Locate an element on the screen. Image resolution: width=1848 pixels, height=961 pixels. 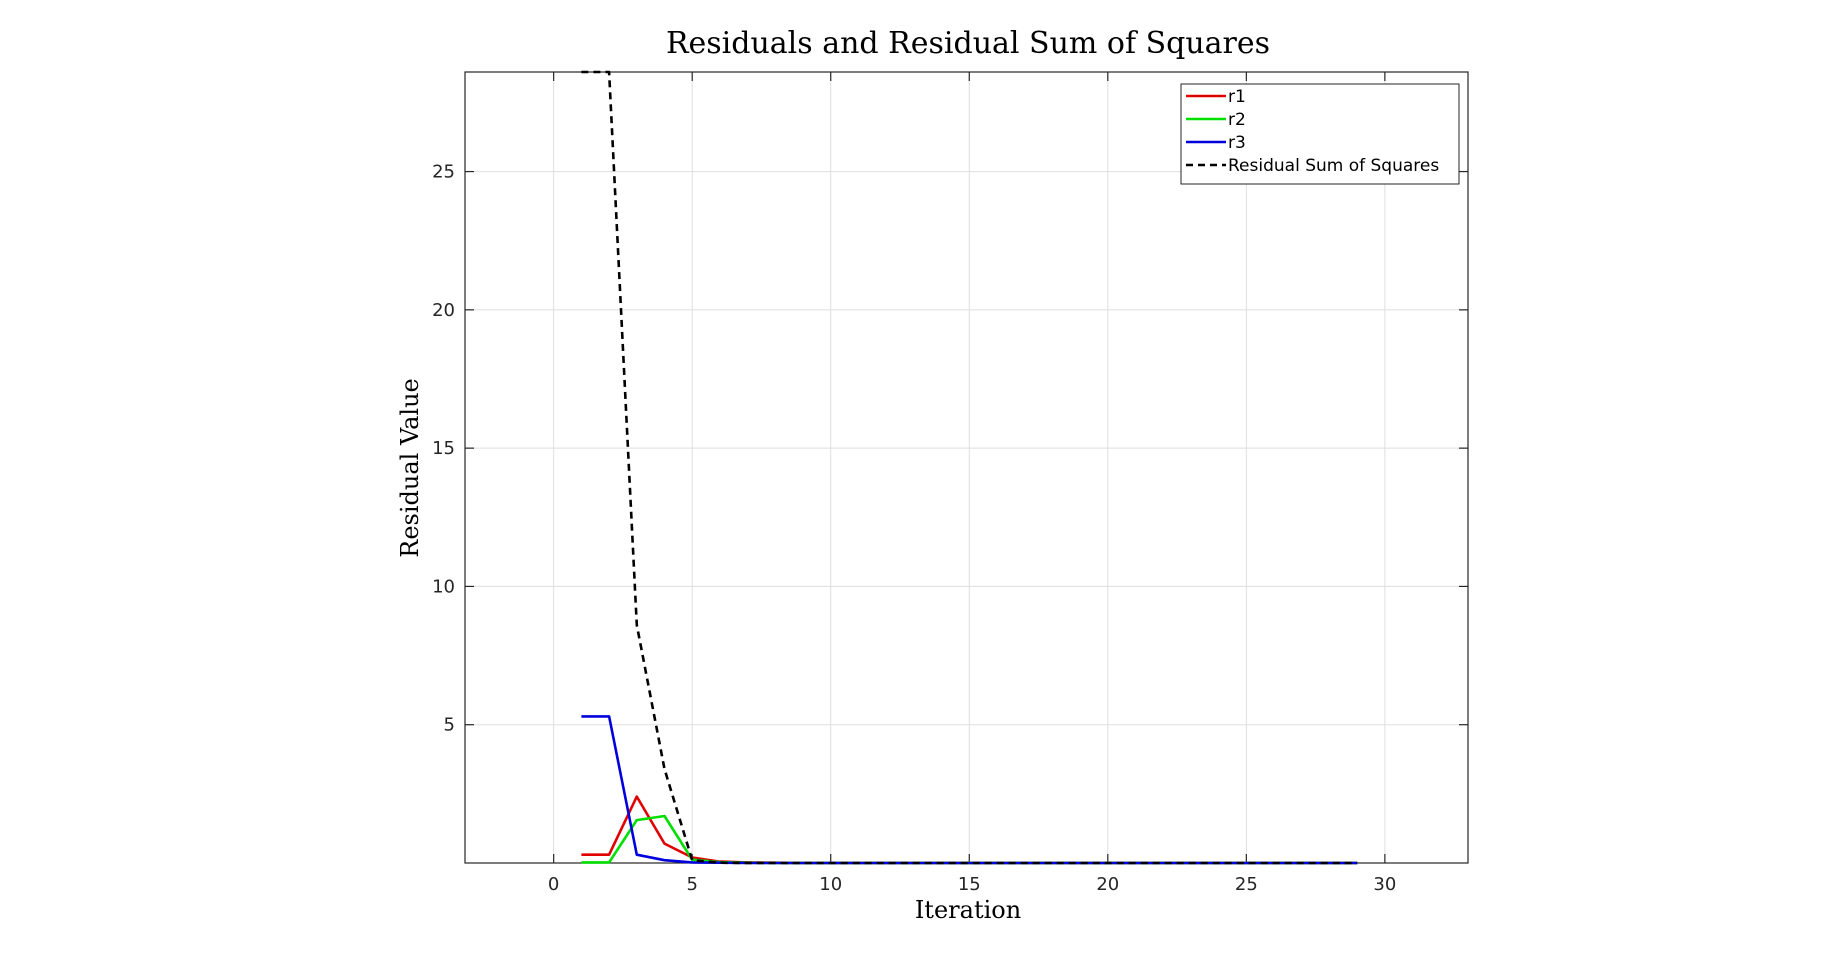
x-tick-label: 20 is located at coordinates (1107, 884).